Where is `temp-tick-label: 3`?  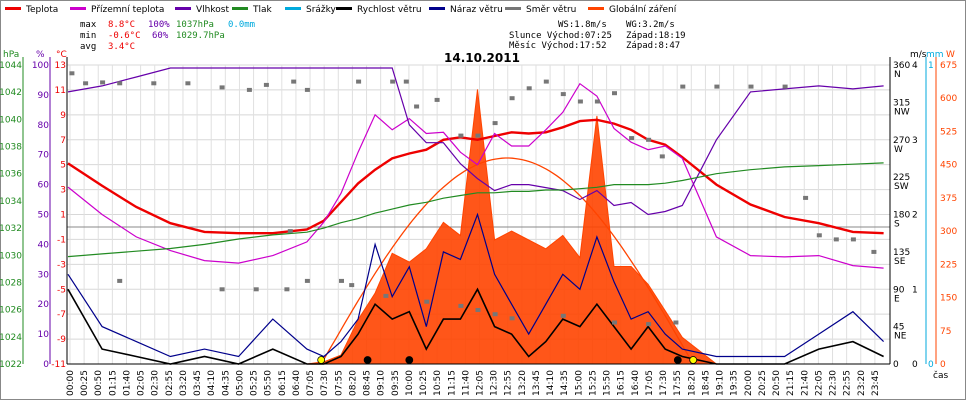 temp-tick-label: 3 is located at coordinates (63, 191).